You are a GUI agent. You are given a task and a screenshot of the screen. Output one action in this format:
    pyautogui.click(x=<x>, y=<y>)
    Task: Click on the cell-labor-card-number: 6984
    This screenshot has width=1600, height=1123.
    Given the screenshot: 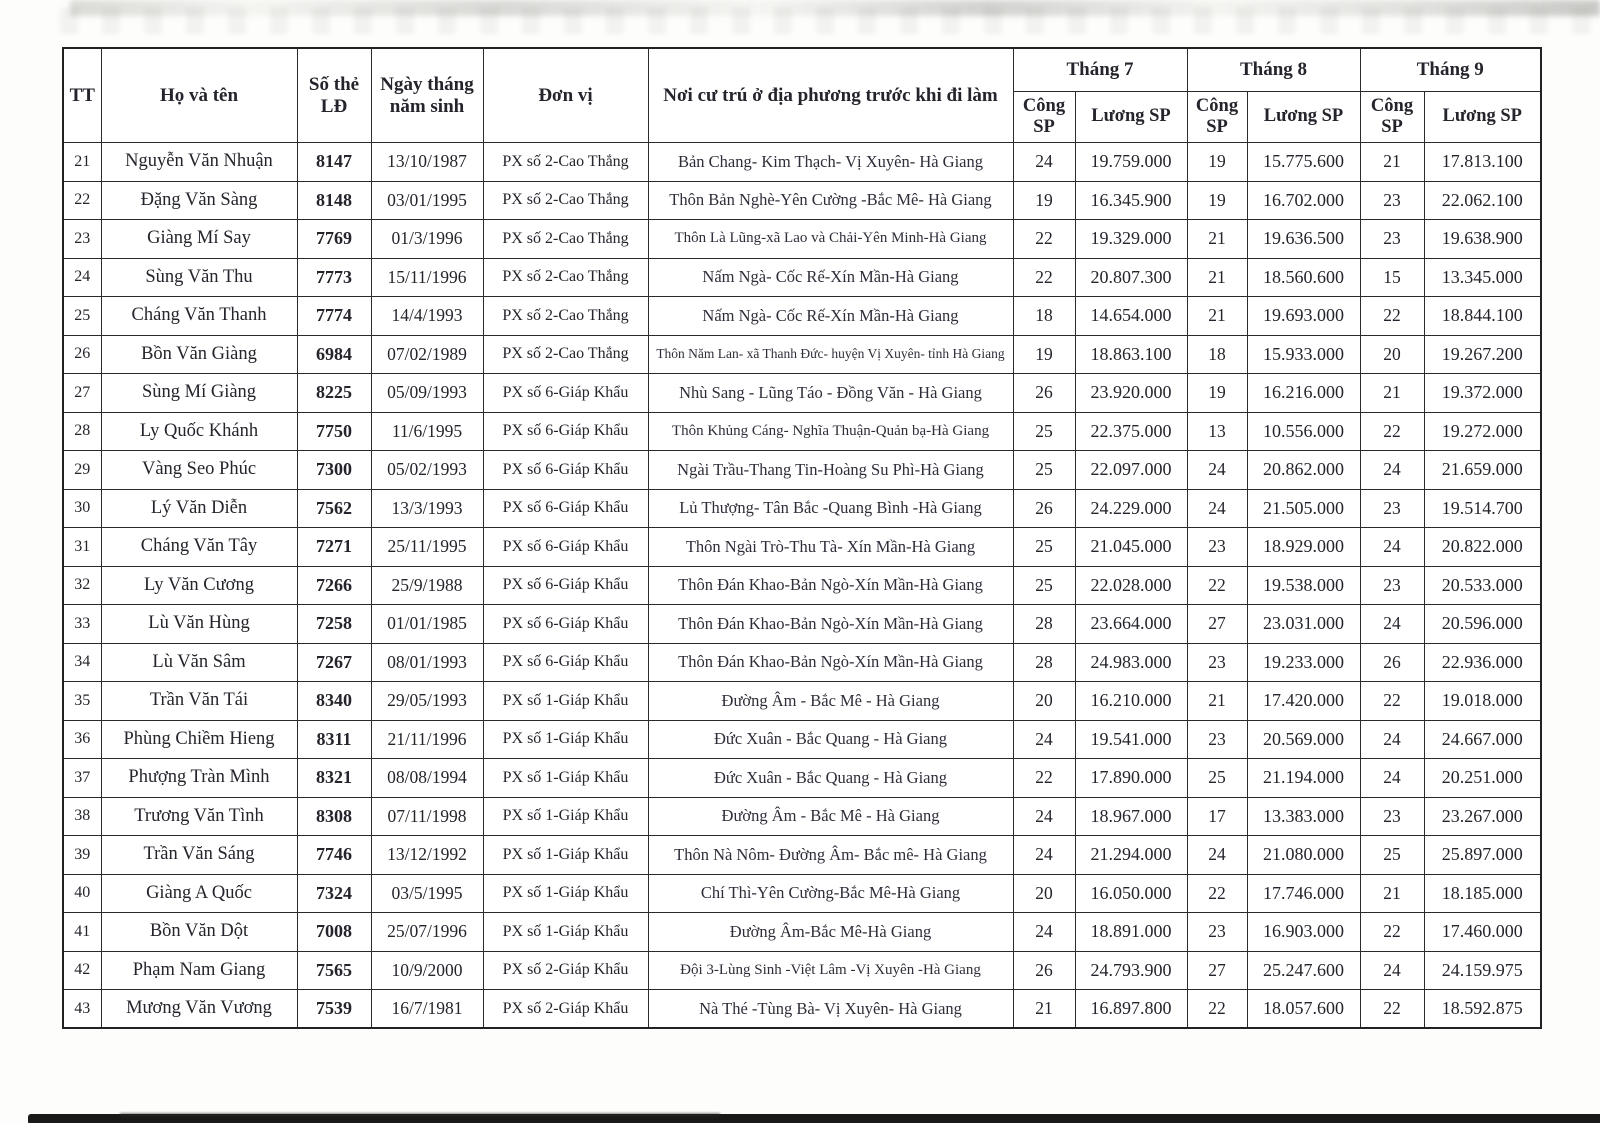 What is the action you would take?
    pyautogui.click(x=334, y=354)
    